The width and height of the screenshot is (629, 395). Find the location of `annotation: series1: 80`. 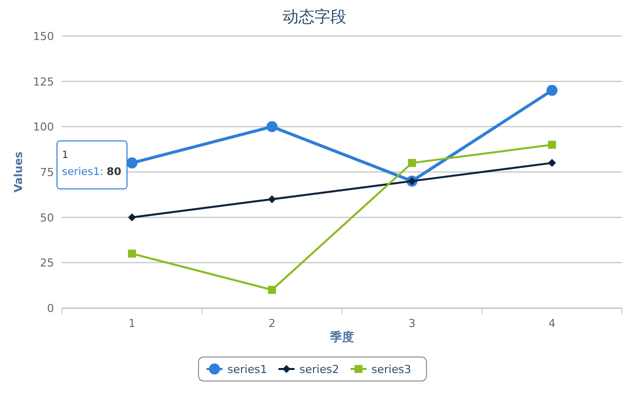

annotation: series1: 80 is located at coordinates (92, 172).